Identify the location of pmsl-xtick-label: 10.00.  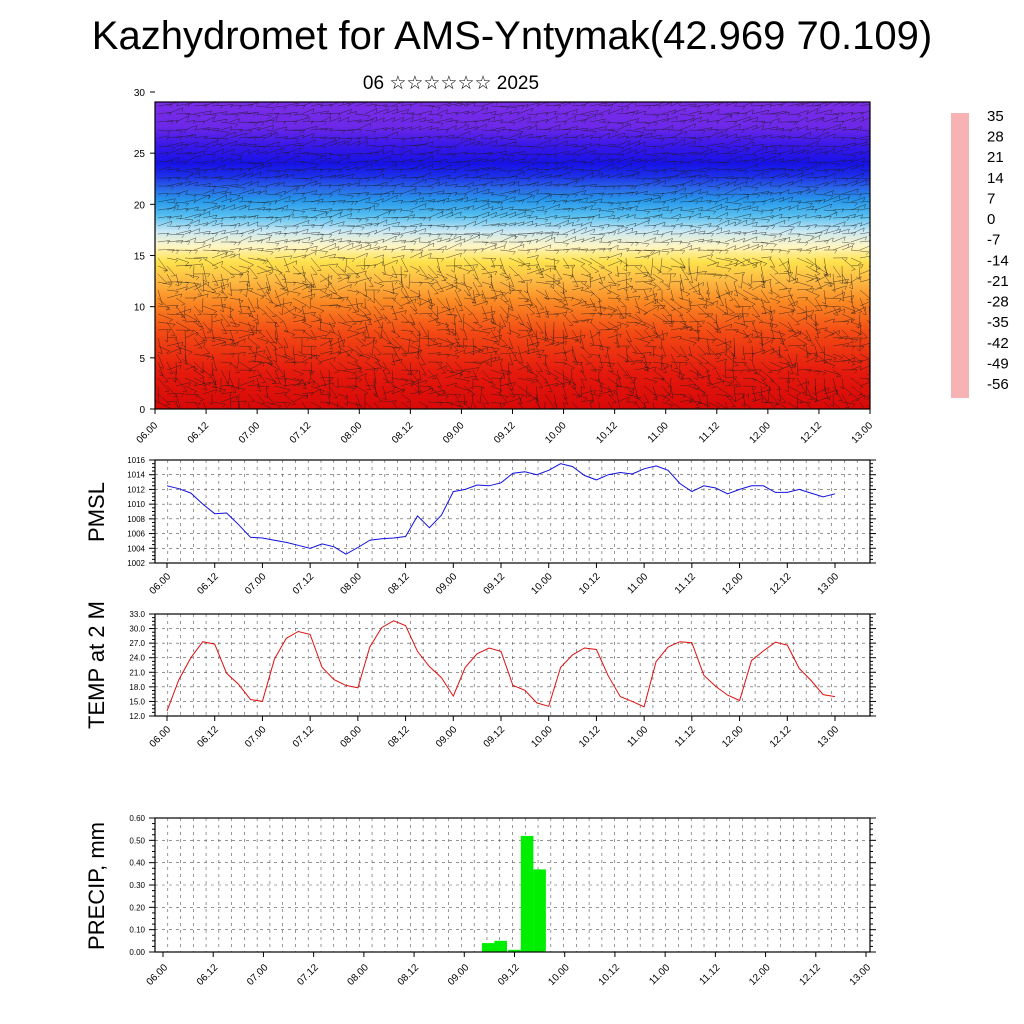
(542, 584).